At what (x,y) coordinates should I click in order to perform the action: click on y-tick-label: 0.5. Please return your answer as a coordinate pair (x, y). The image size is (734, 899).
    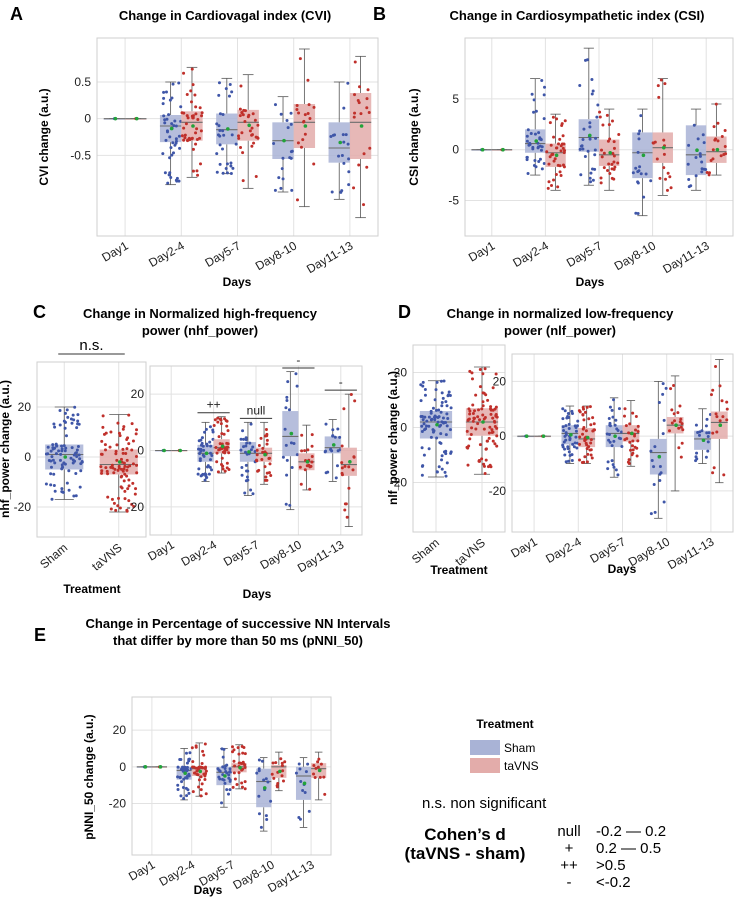
    Looking at the image, I should click on (82, 82).